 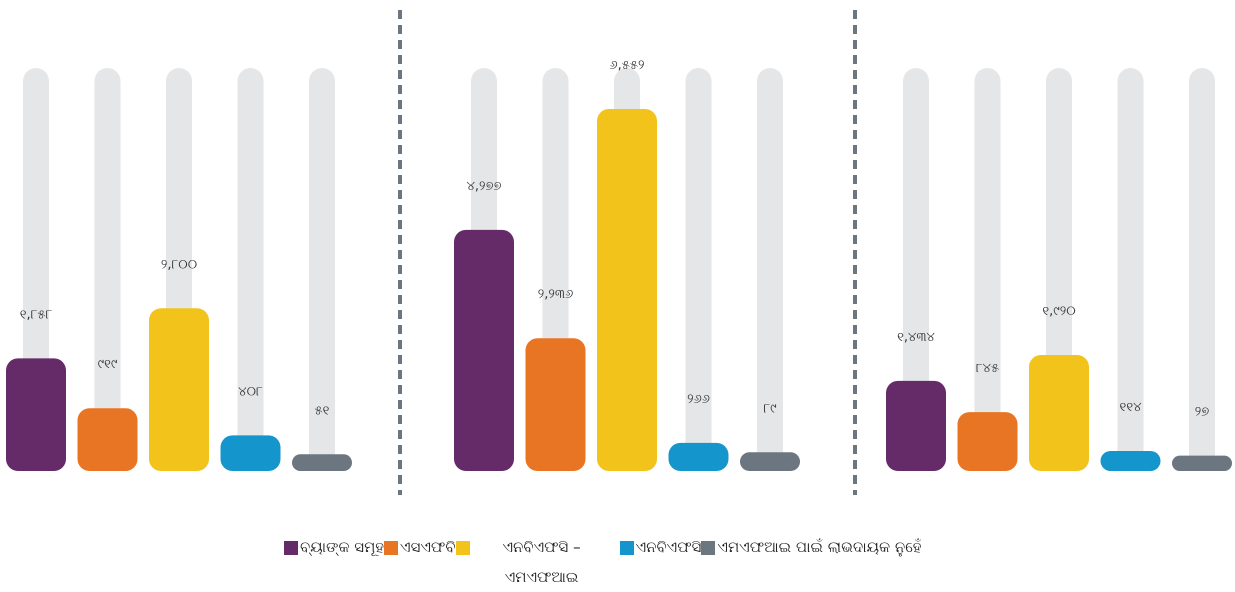 I want to click on legend-item: ବ୍ୟାଙ୍କ ସମୂହ, so click(x=334, y=547).